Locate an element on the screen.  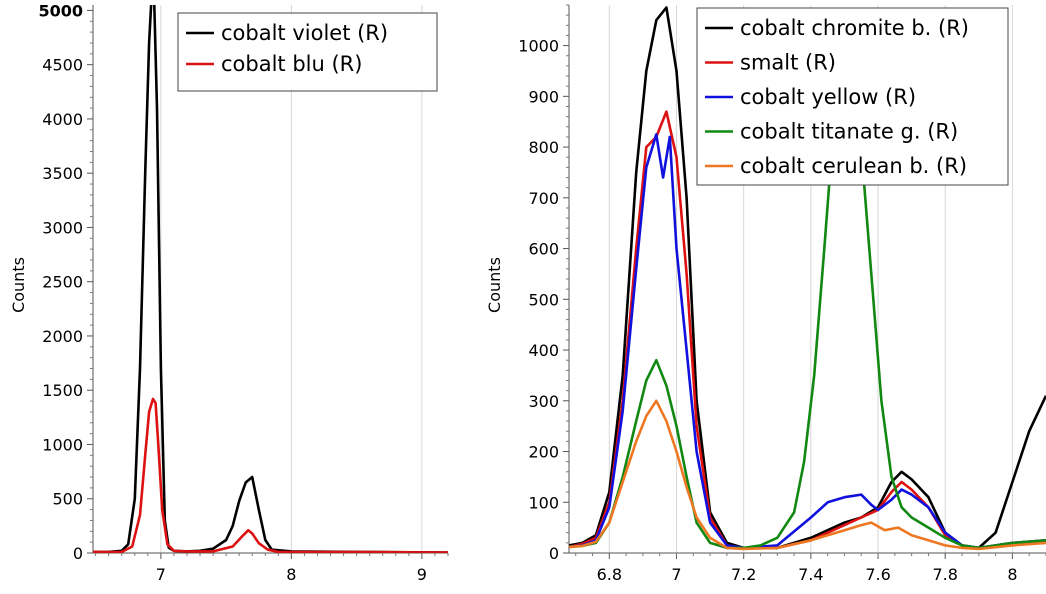
y-tick-label: 5000 is located at coordinates (60, 10).